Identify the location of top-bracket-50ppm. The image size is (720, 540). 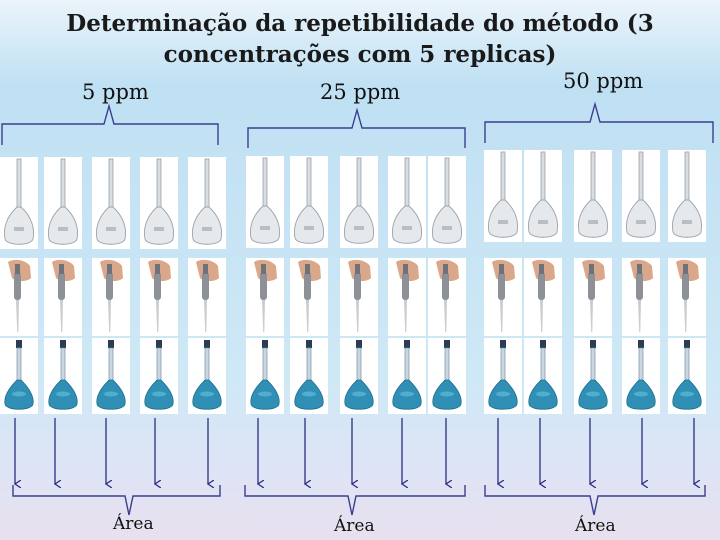
(599, 122).